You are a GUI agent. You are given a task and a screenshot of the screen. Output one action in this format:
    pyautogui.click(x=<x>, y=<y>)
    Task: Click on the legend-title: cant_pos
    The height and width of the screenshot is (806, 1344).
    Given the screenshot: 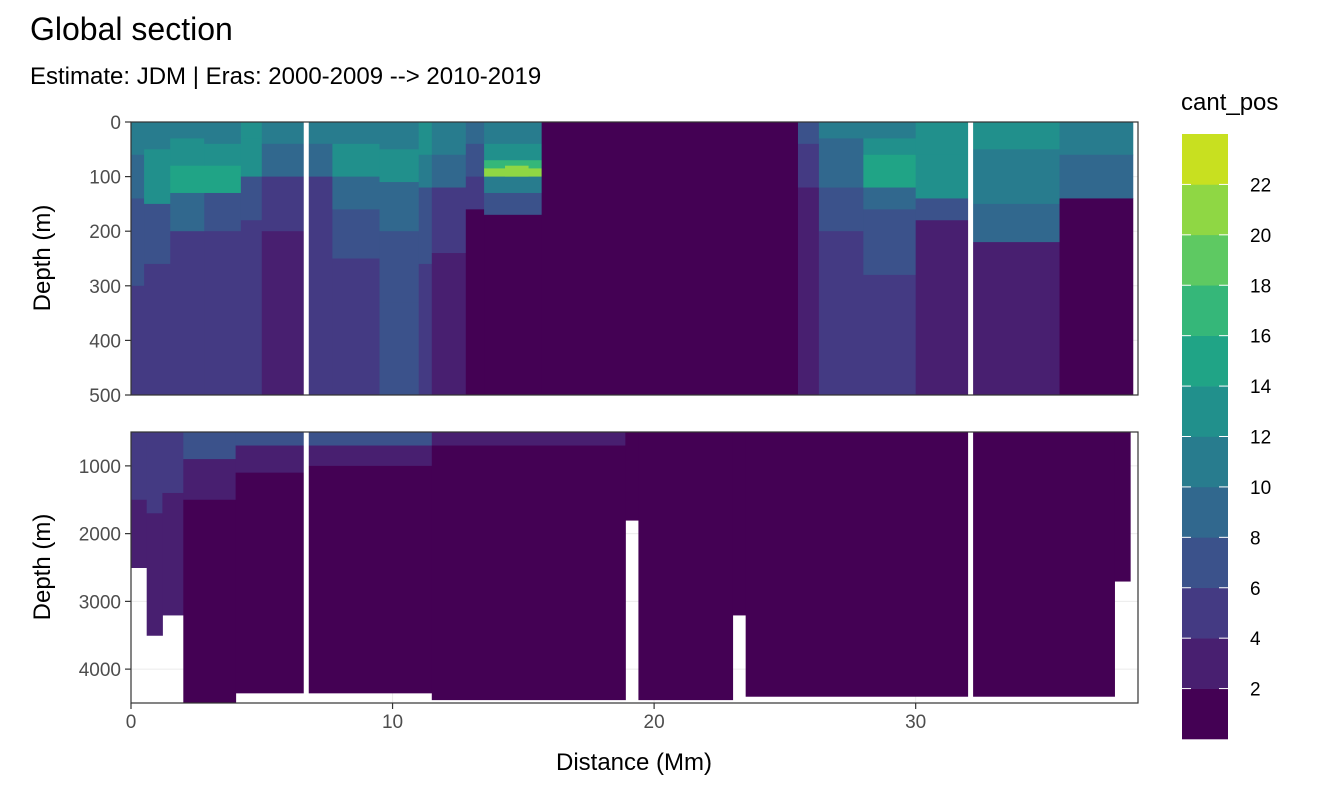 What is the action you would take?
    pyautogui.click(x=1229, y=102)
    